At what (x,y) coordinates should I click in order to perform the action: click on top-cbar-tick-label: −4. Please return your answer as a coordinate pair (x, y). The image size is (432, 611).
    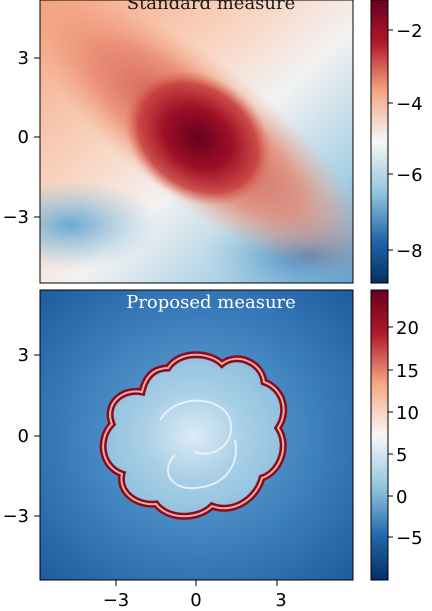
    Looking at the image, I should click on (409, 104).